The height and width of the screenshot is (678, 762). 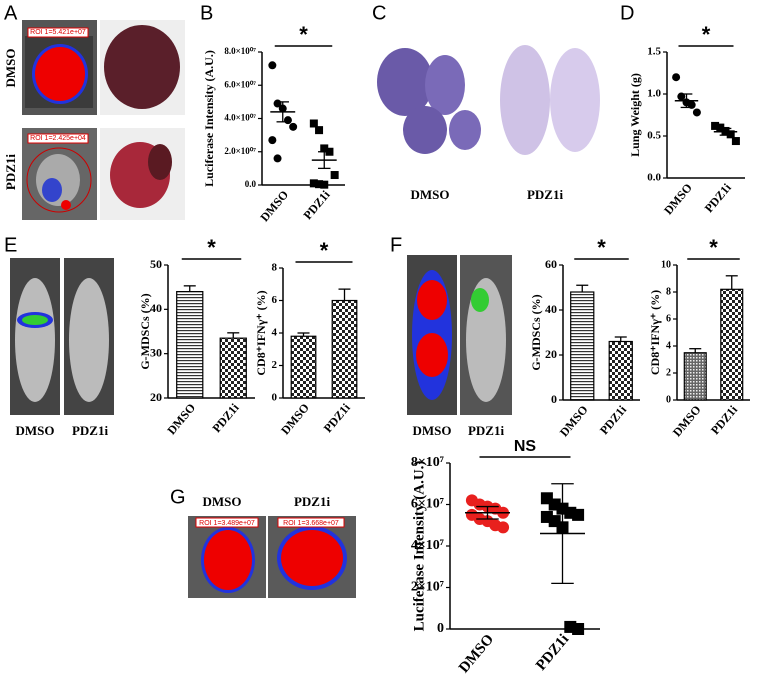 What do you see at coordinates (240, 151) in the screenshot?
I see `y-tick-label: 2.0×10⁰⁷` at bounding box center [240, 151].